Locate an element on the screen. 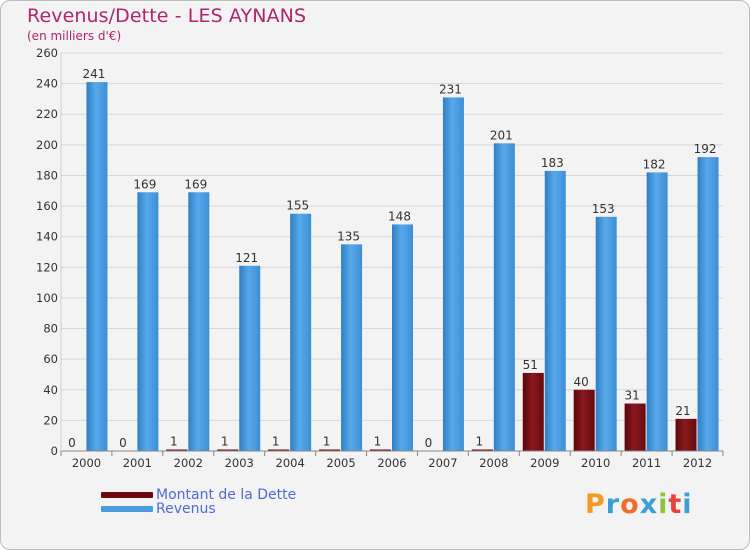  data-label-dette: 21 is located at coordinates (682, 411).